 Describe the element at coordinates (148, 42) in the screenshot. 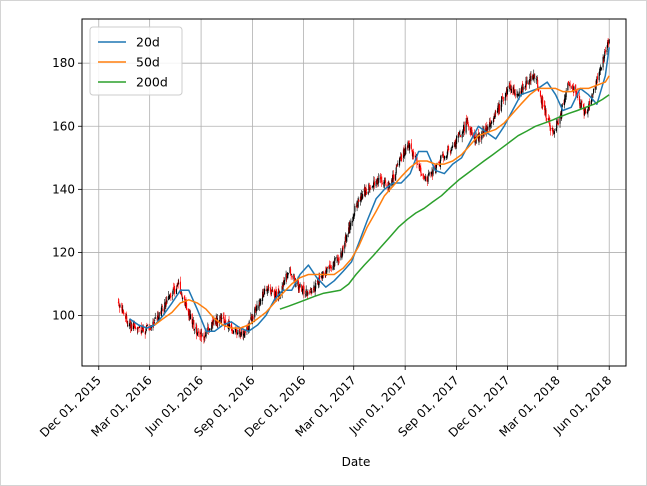

I see `legend-label-20d: 20d` at that location.